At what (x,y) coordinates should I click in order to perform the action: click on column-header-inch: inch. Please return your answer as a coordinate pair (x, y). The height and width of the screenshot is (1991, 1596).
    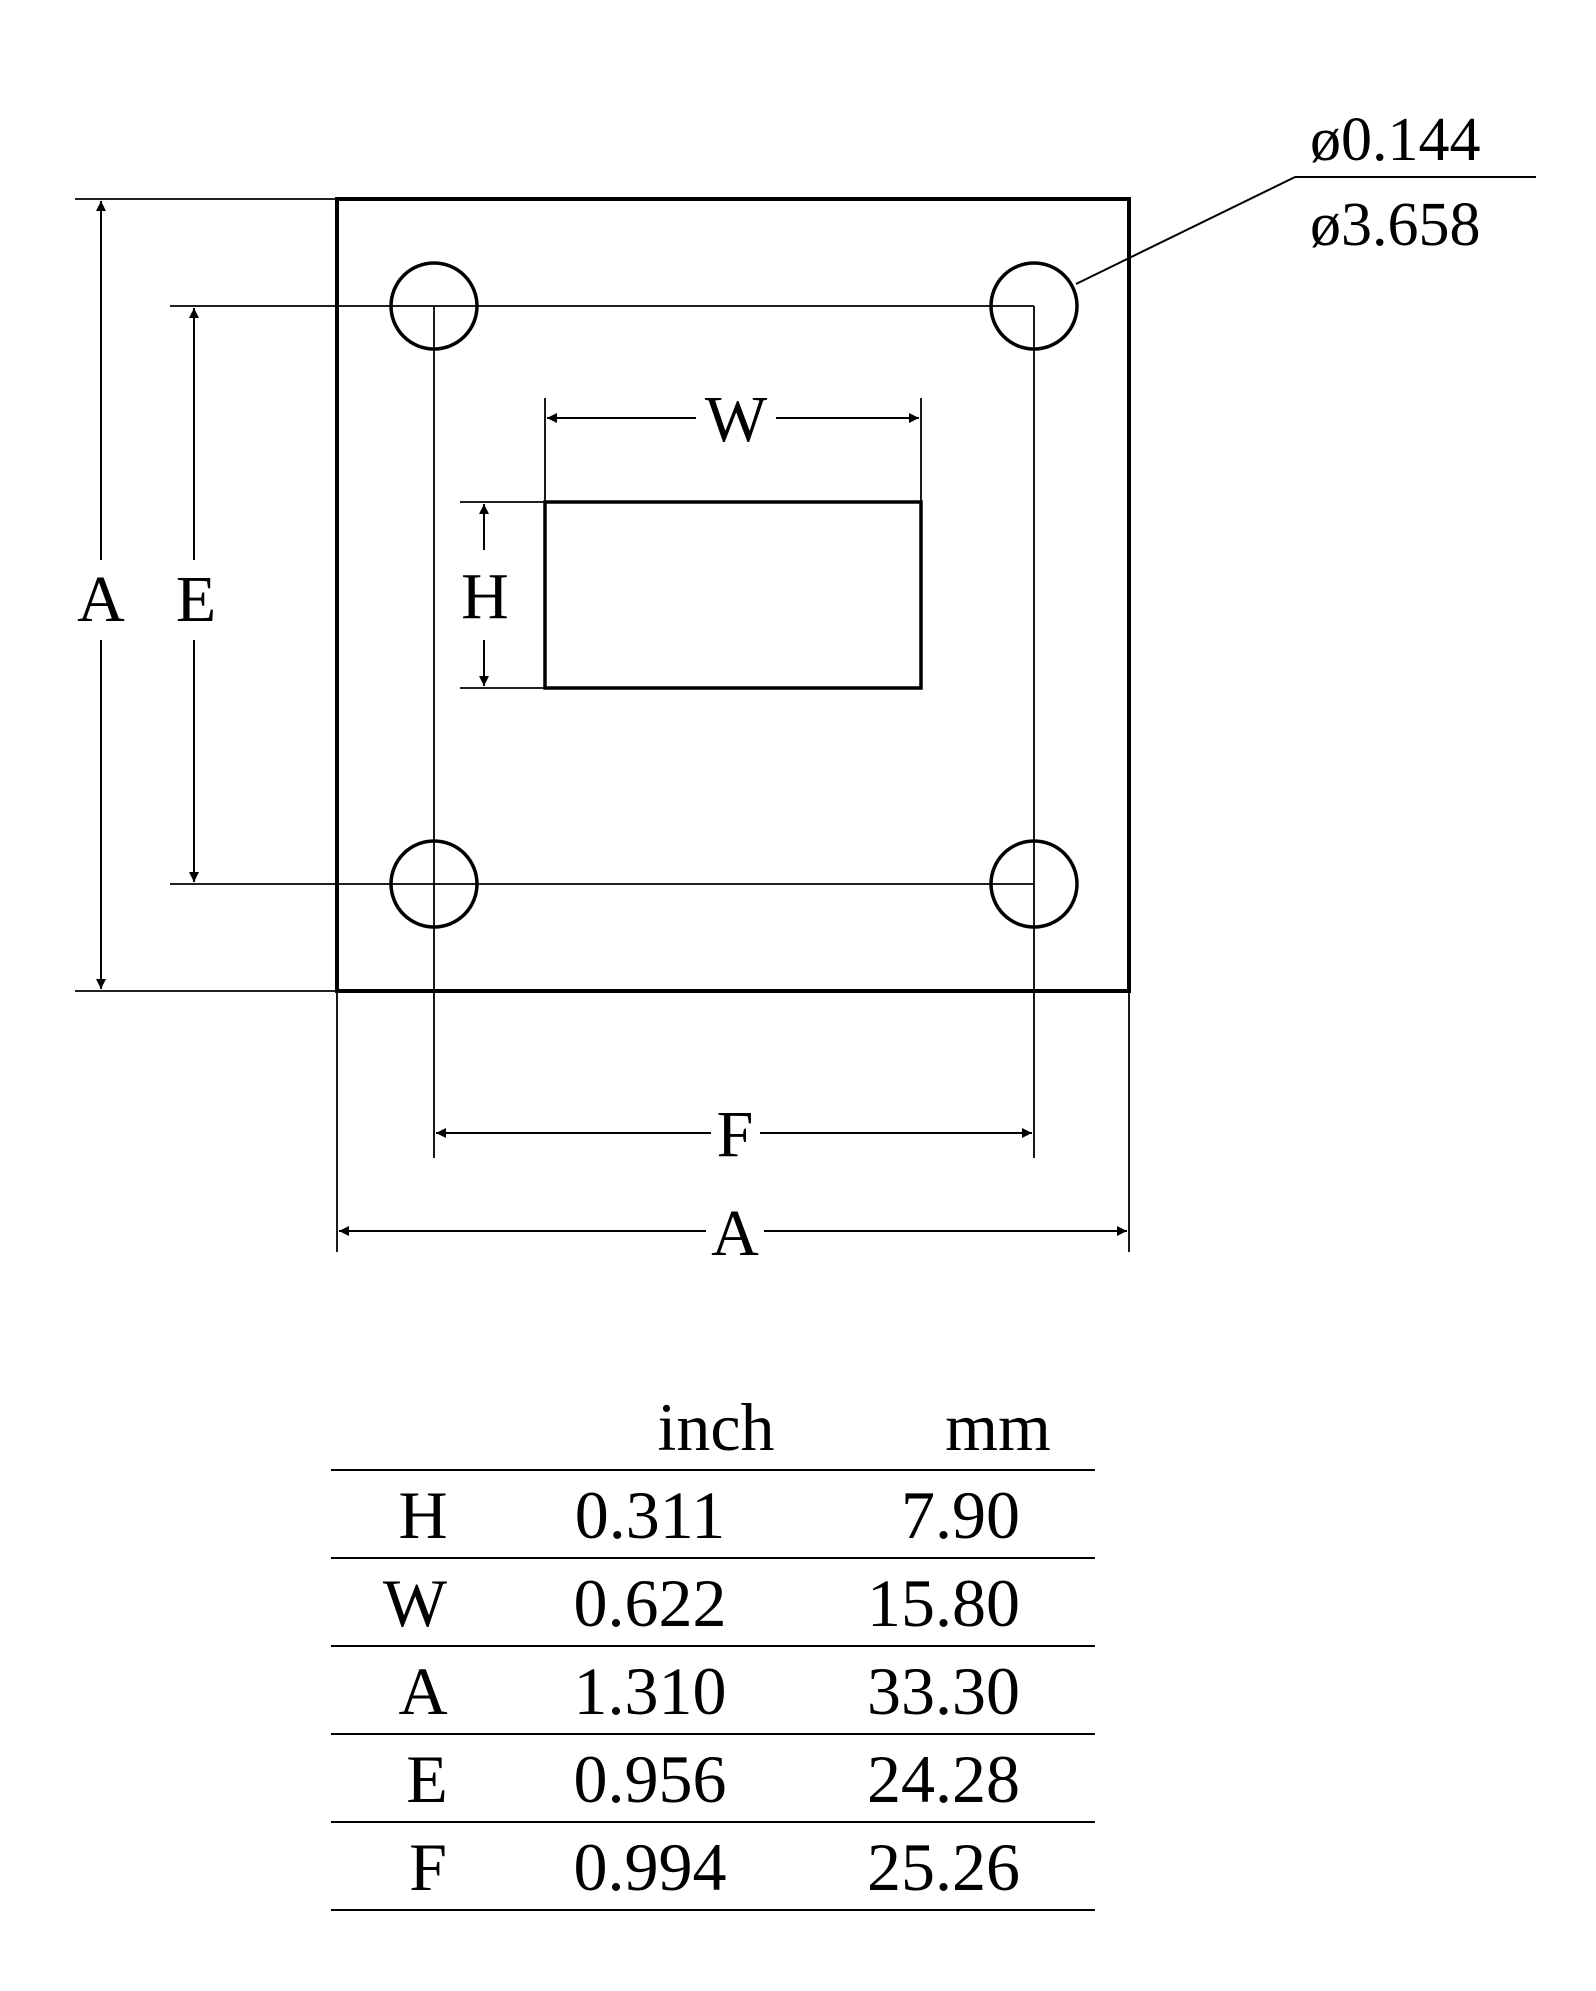
    Looking at the image, I should click on (715, 1427).